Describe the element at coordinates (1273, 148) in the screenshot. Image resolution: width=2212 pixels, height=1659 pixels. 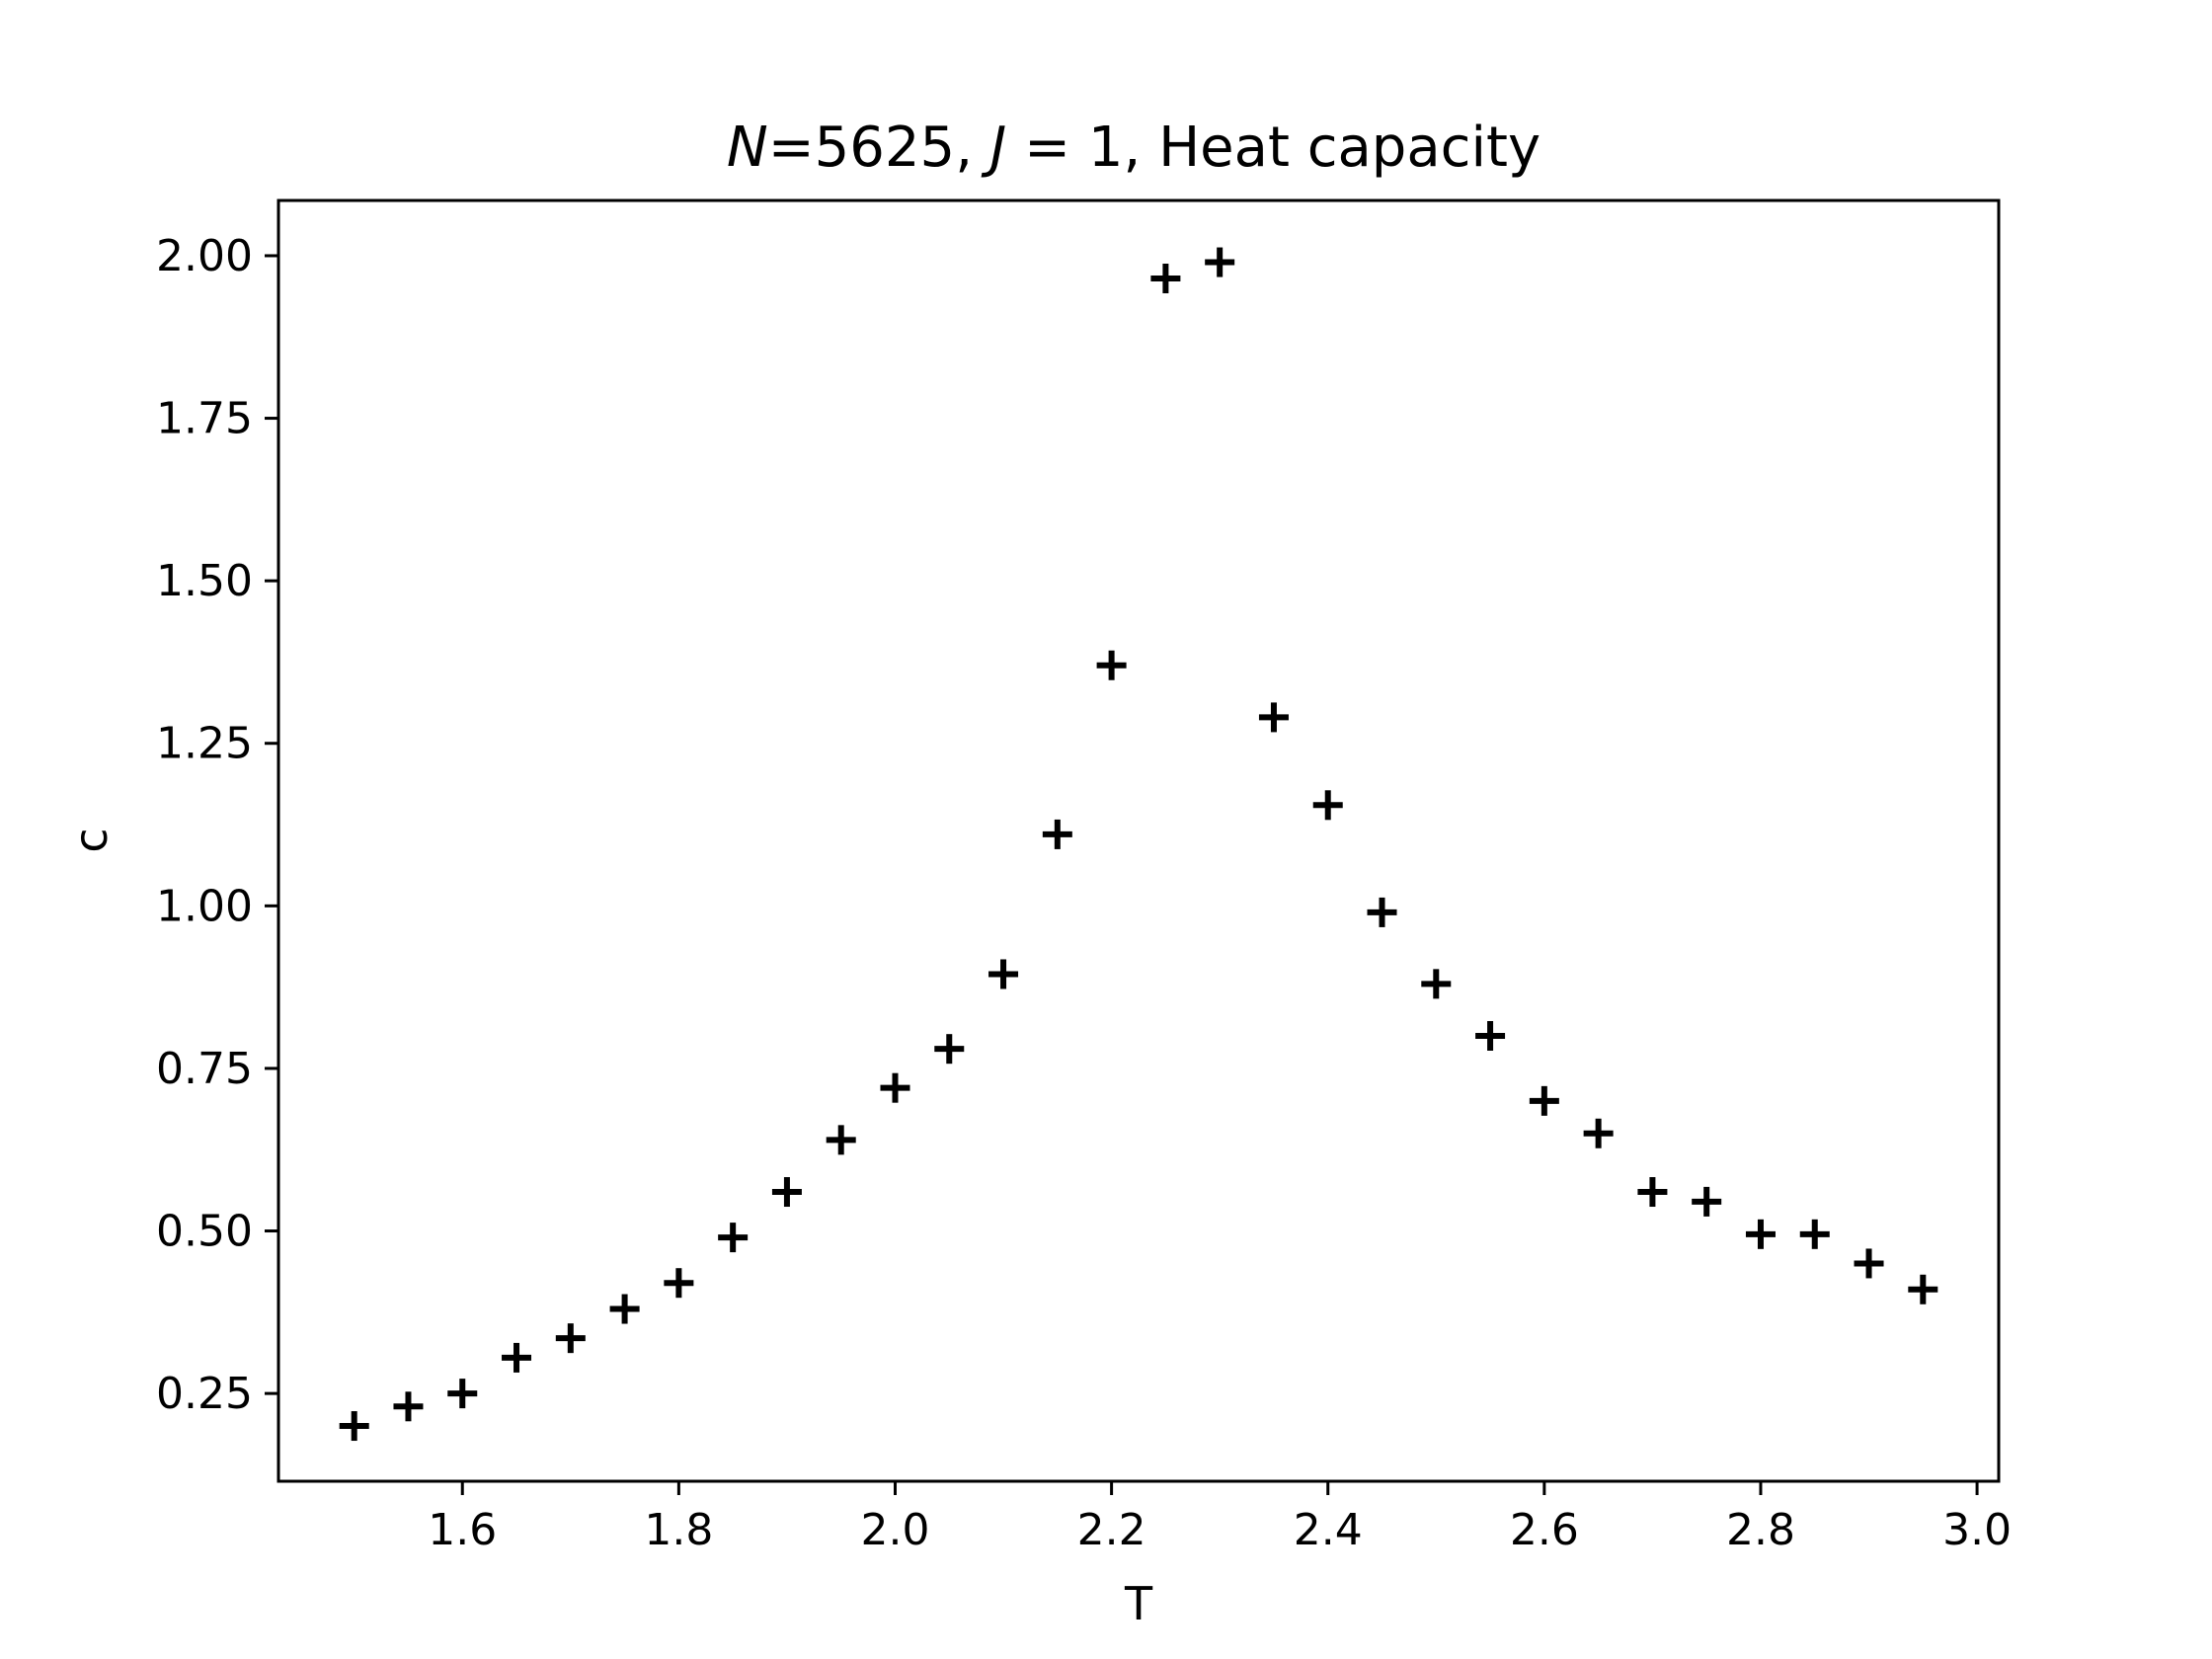
I see `title-j-value: = 1, Heat capacity` at that location.